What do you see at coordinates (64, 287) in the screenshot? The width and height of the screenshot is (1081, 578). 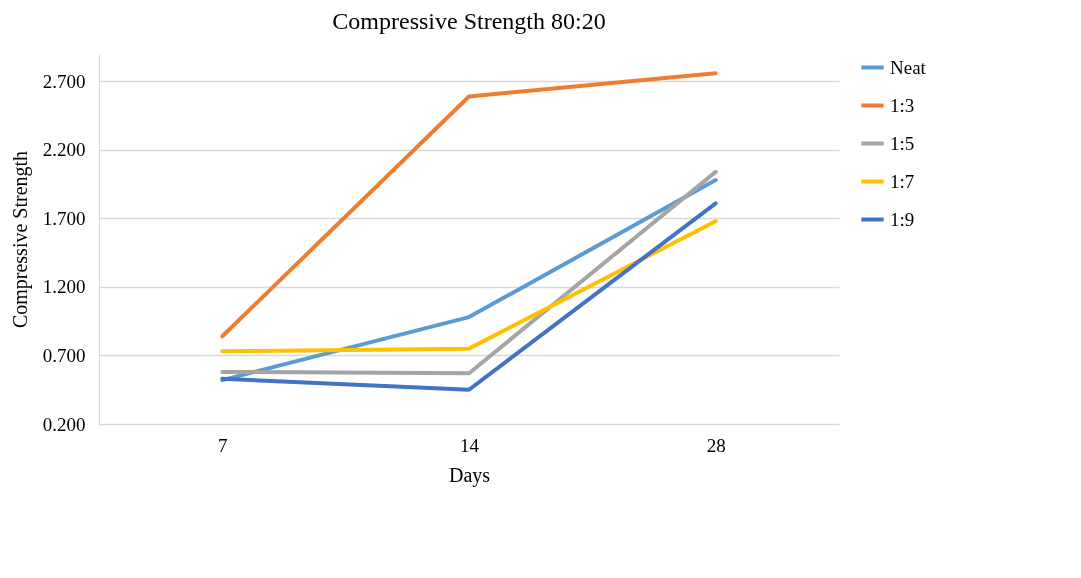 I see `y-tick-label: 1.200` at bounding box center [64, 287].